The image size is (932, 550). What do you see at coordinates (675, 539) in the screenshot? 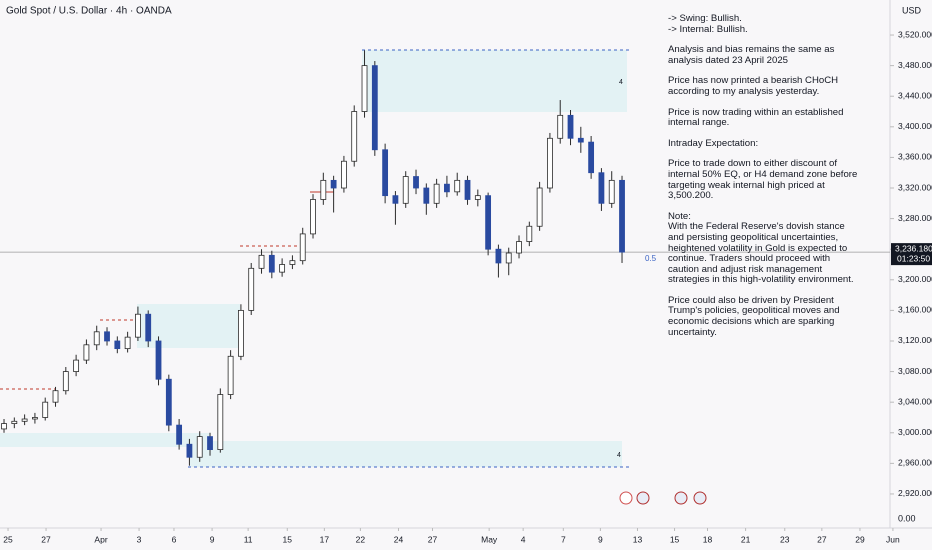
I see `x-tick-label: 15` at bounding box center [675, 539].